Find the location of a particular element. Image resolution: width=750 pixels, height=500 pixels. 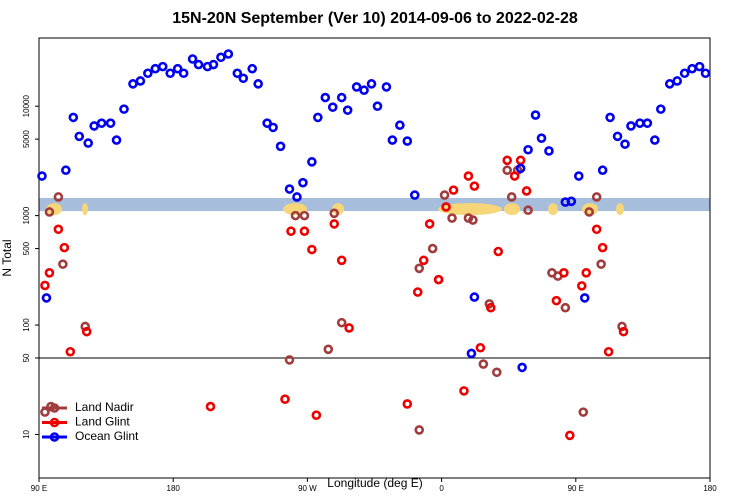

y-tick-label: 100 is located at coordinates (26, 325).